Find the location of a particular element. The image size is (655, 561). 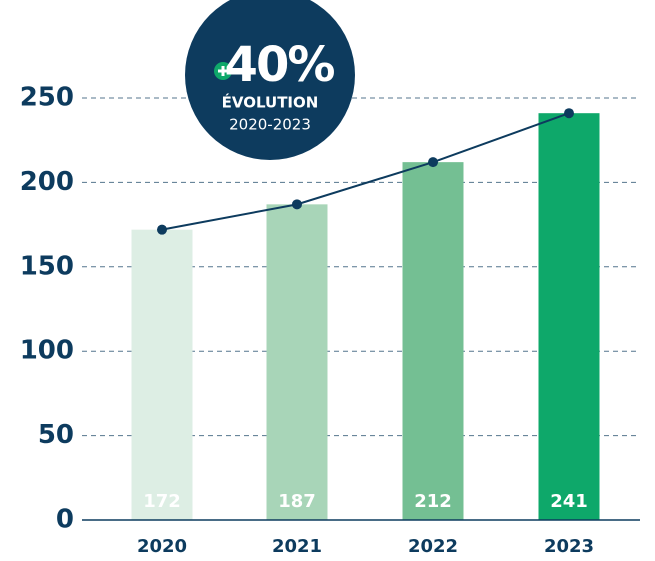

y-tick-label: 150 is located at coordinates (47, 266).